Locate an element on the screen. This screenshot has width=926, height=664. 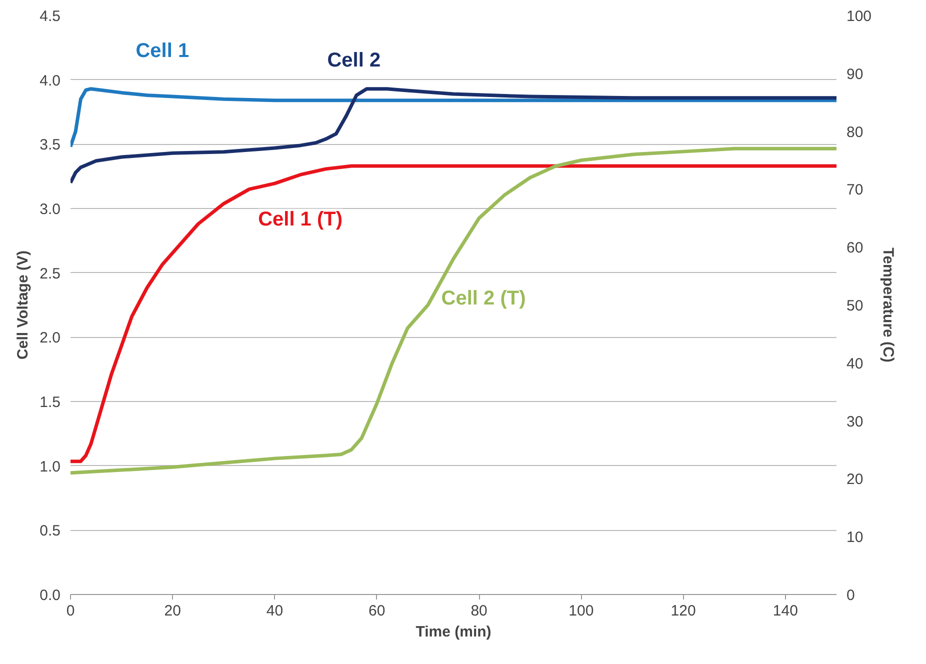
y-tick-label: 4.0 is located at coordinates (50, 81).